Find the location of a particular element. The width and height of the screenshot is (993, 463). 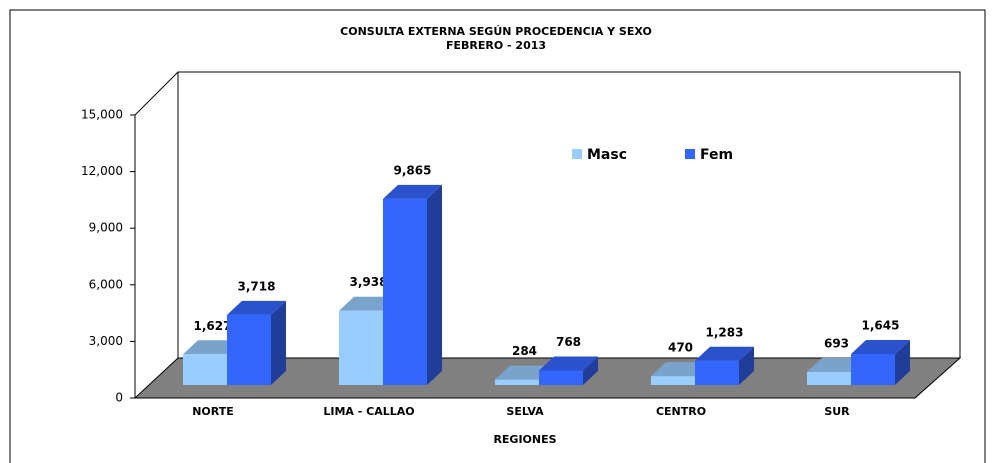

y-tick-label: 0 is located at coordinates (119, 398).